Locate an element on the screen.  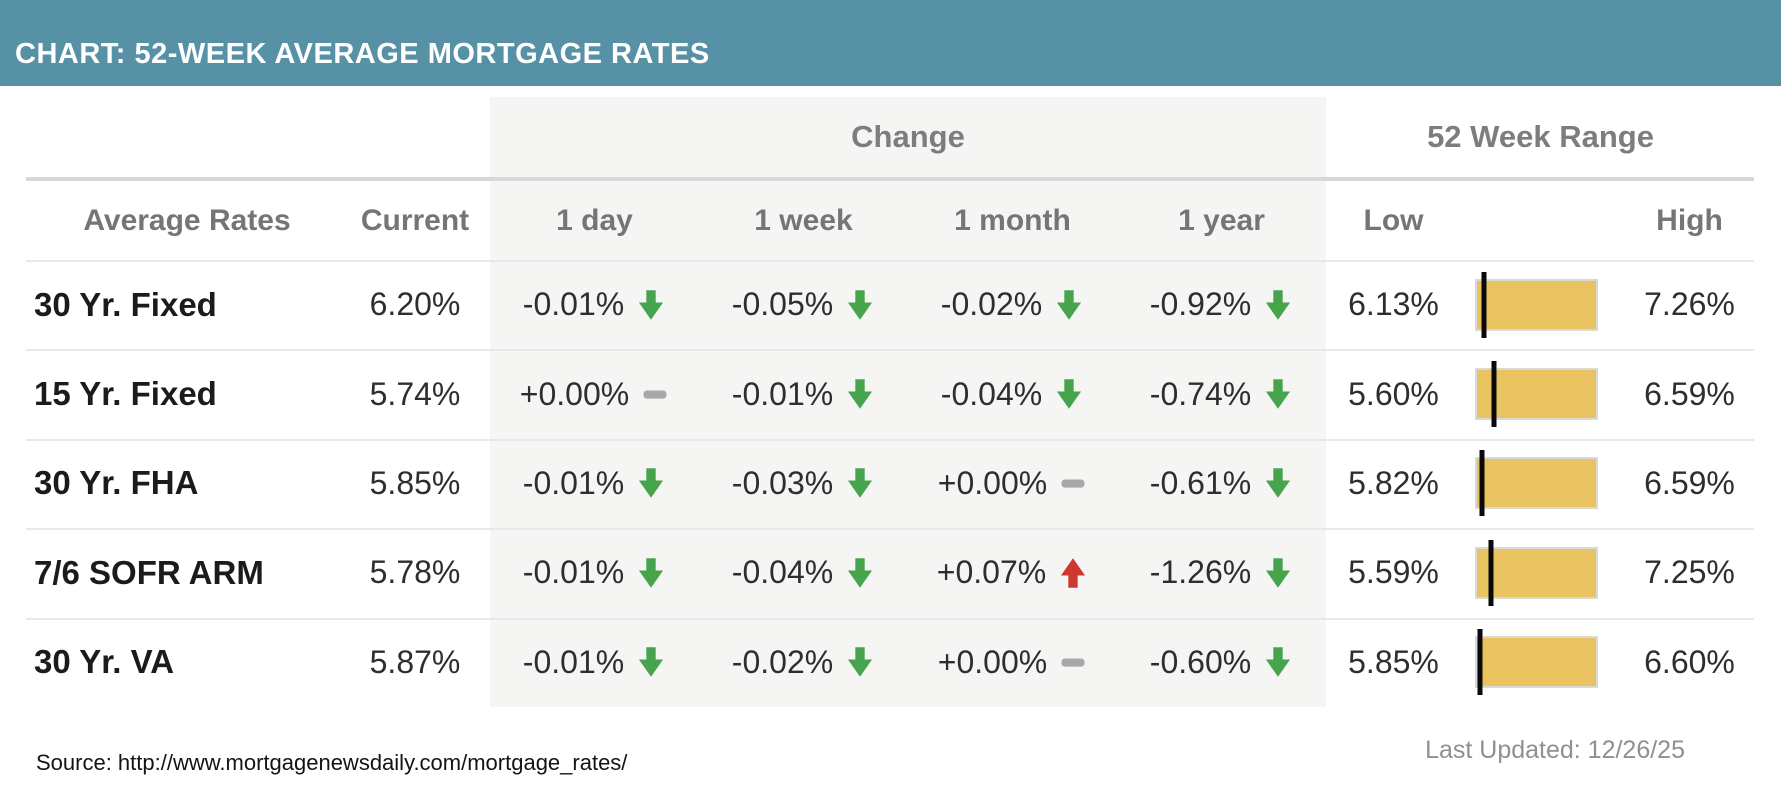
change-value: -0.60% is located at coordinates (1200, 661).